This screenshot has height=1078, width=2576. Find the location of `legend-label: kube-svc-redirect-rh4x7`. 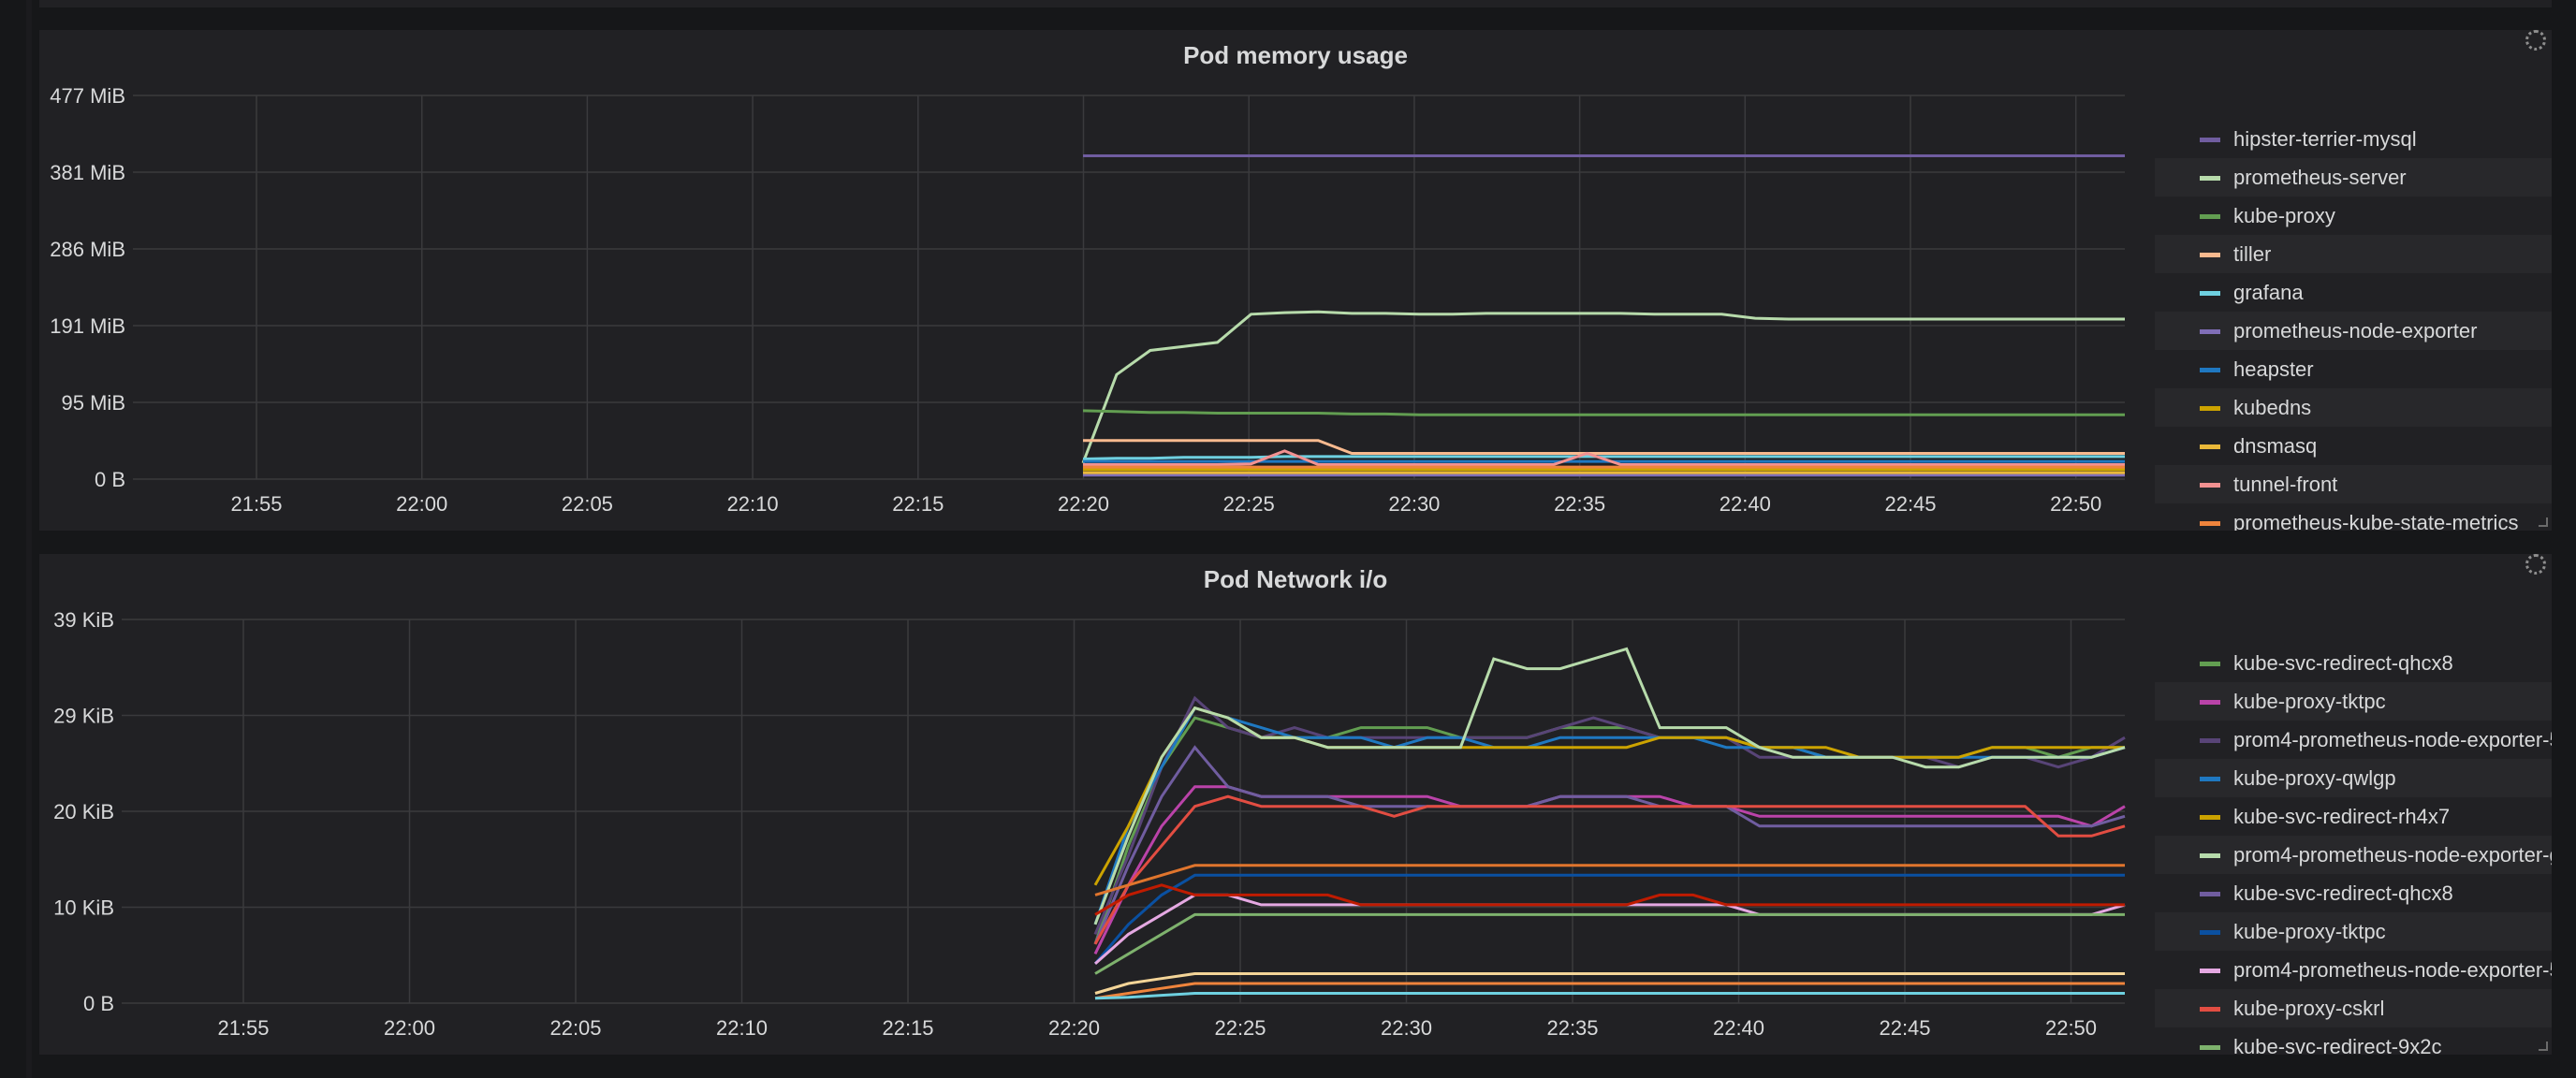

legend-label: kube-svc-redirect-rh4x7 is located at coordinates (2342, 816).